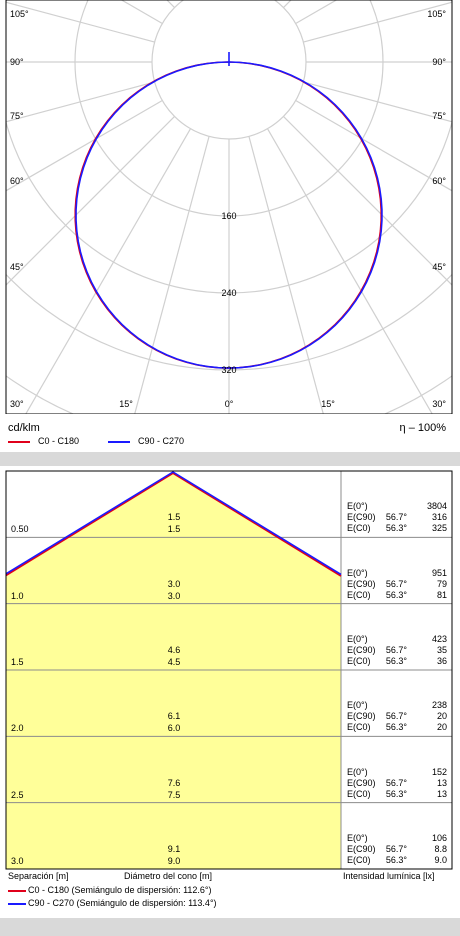 The image size is (460, 936). What do you see at coordinates (440, 860) in the screenshot?
I see `row-e-value: 9.0` at bounding box center [440, 860].